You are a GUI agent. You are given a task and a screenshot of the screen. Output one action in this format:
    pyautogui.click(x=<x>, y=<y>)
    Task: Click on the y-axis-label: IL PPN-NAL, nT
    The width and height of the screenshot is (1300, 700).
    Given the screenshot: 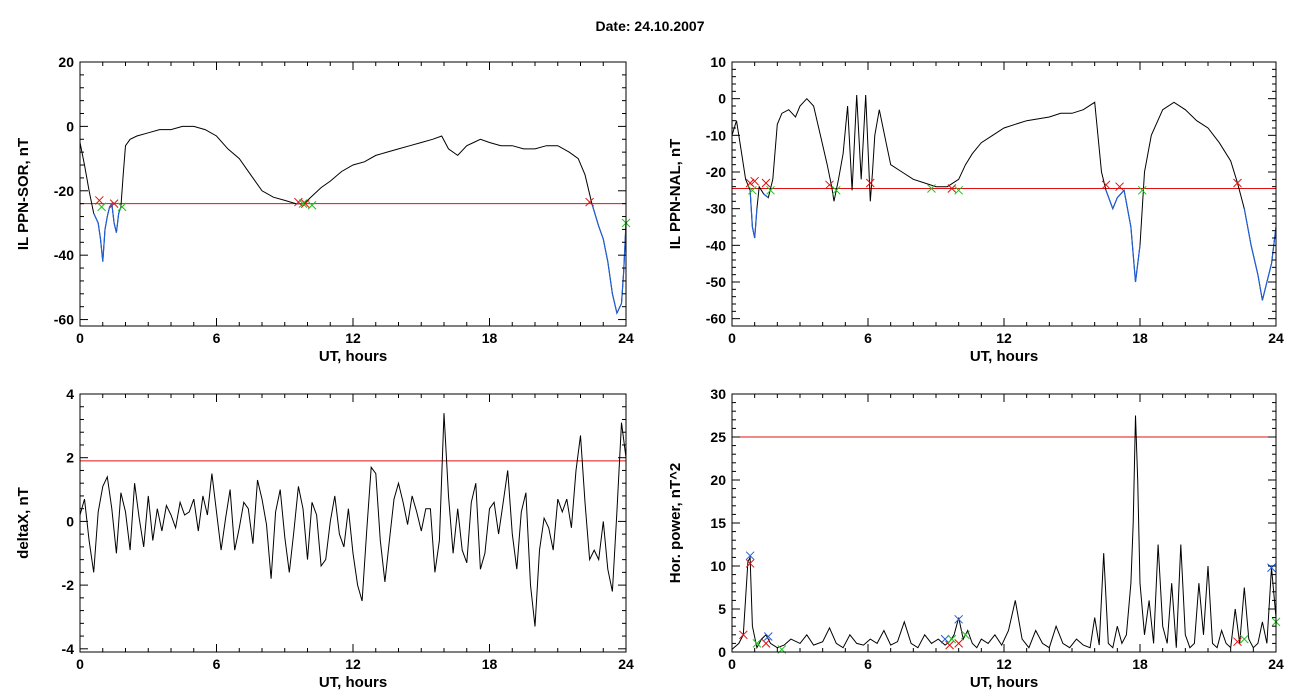 What is the action you would take?
    pyautogui.click(x=675, y=194)
    